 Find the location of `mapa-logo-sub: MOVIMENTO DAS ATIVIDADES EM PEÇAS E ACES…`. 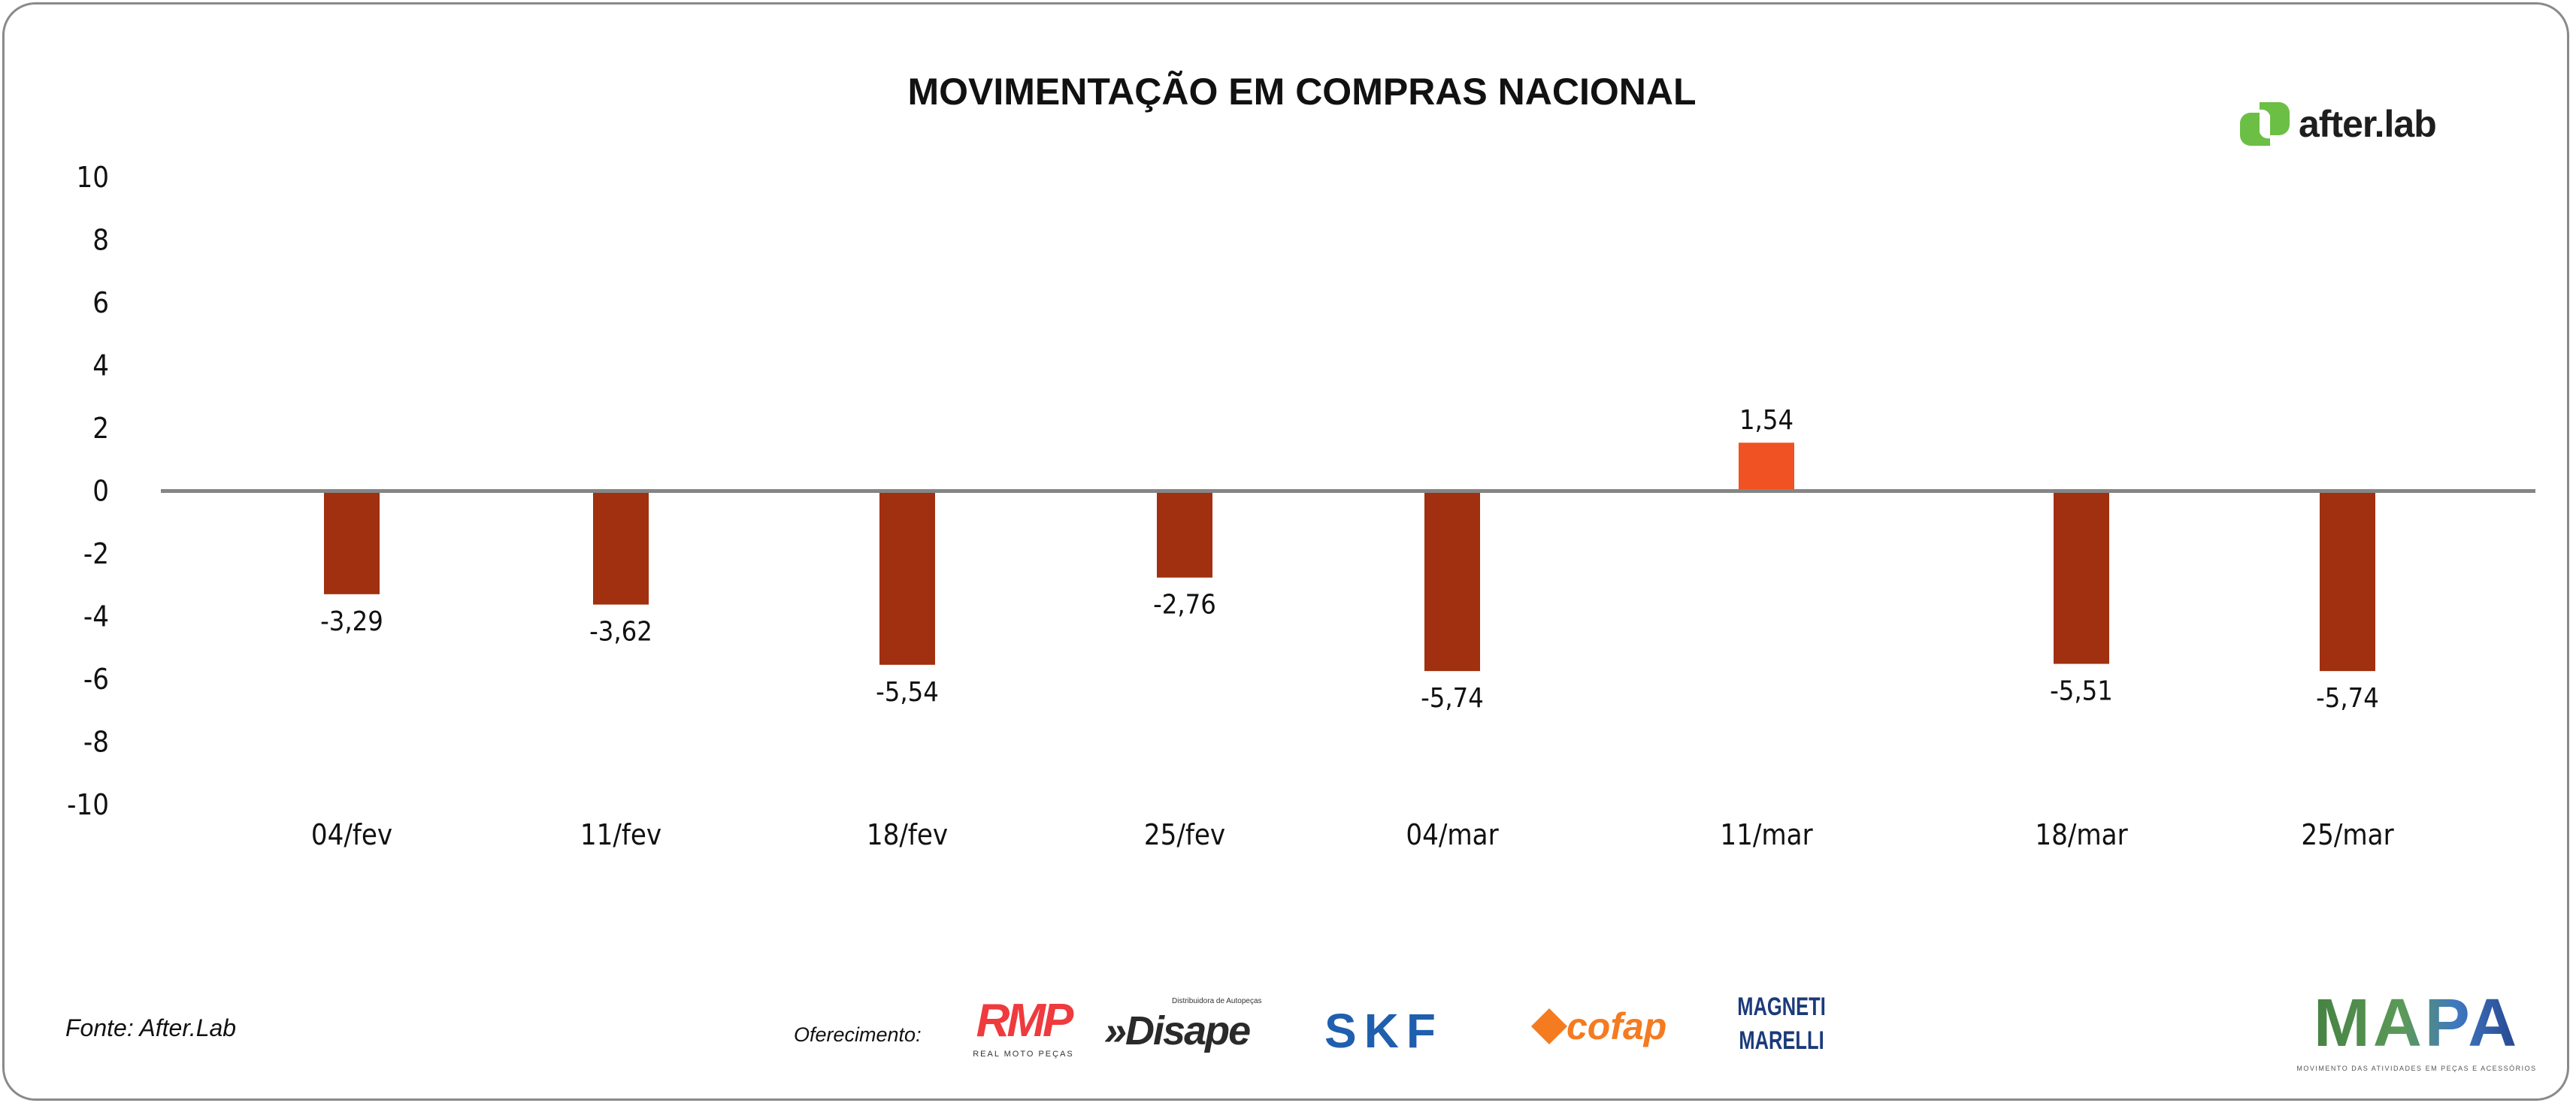

mapa-logo-sub: MOVIMENTO DAS ATIVIDADES EM PEÇAS E ACES… is located at coordinates (2416, 1068).